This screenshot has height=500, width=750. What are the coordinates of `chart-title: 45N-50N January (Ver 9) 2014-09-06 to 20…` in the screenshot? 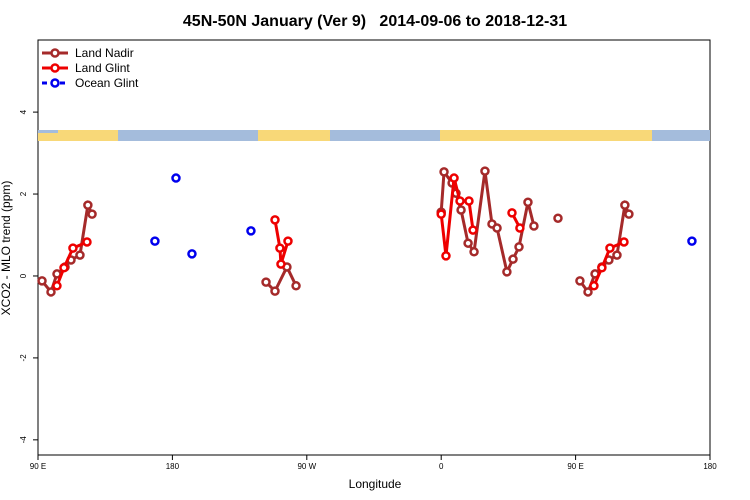 It's located at (375, 21).